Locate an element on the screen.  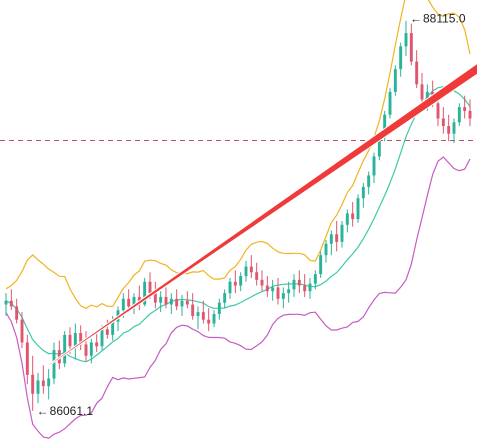
high-price-label: 88115.0 is located at coordinates (444, 19).